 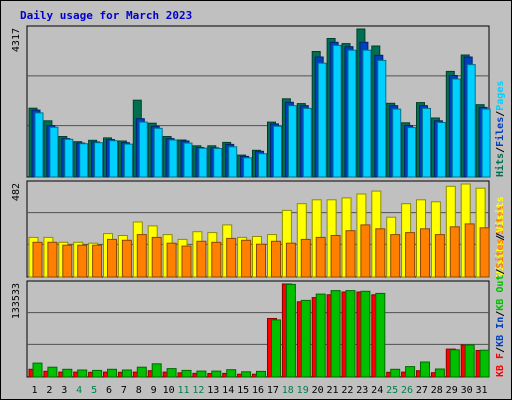 What do you see at coordinates (109, 390) in the screenshot?
I see `x-tick-label: 6` at bounding box center [109, 390].